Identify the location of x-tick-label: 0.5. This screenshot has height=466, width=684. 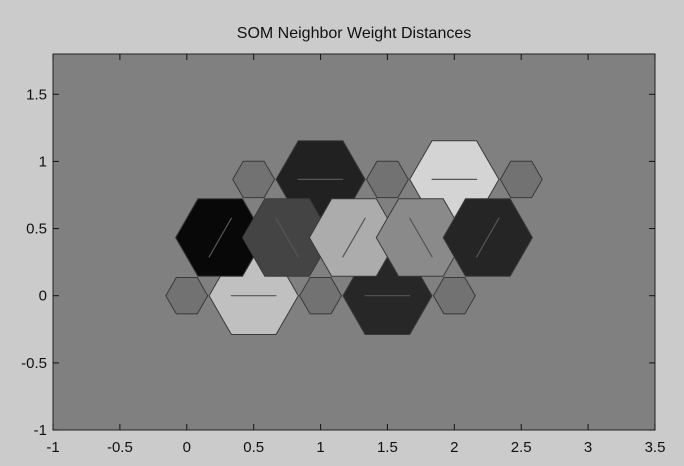
(253, 447).